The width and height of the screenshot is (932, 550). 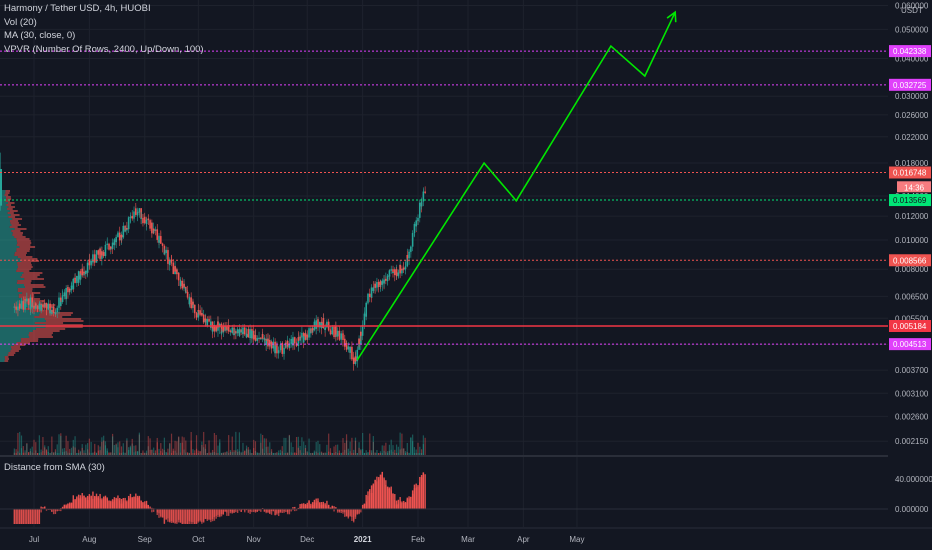 I want to click on level-price-label: 0.042338, so click(x=910, y=51).